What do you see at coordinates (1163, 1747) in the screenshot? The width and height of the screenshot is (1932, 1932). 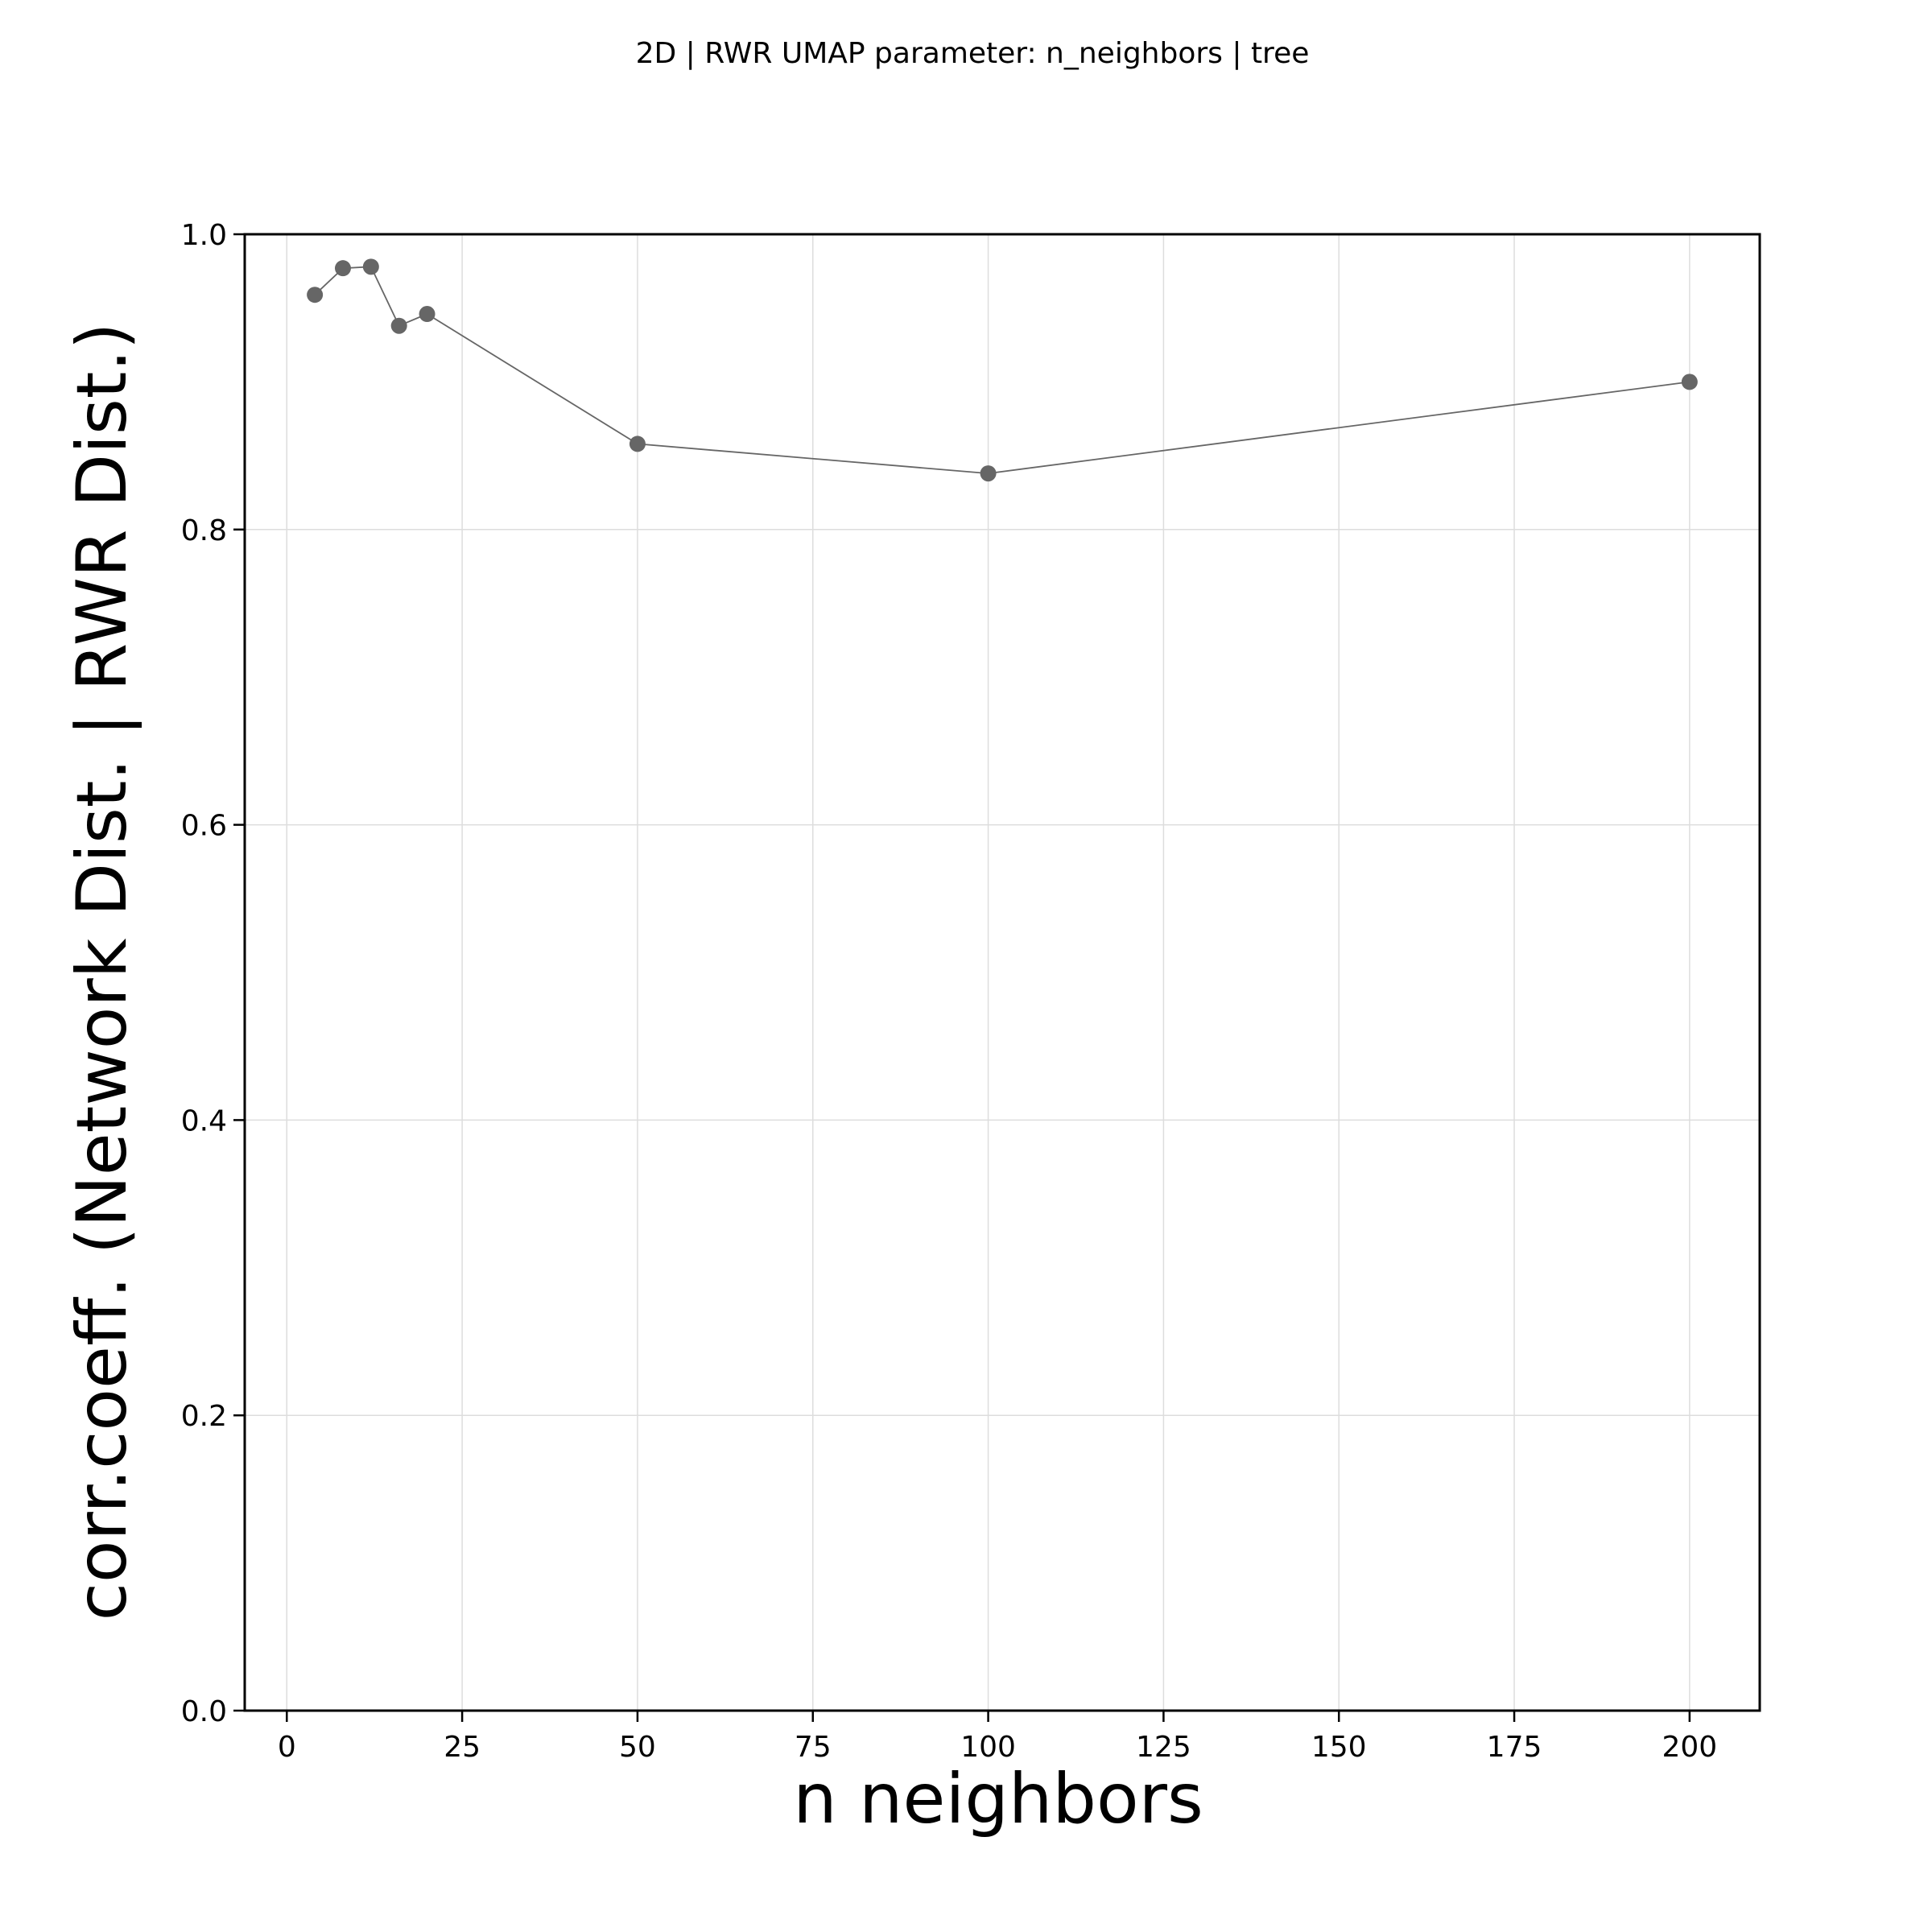 I see `x-tick-label: 125` at bounding box center [1163, 1747].